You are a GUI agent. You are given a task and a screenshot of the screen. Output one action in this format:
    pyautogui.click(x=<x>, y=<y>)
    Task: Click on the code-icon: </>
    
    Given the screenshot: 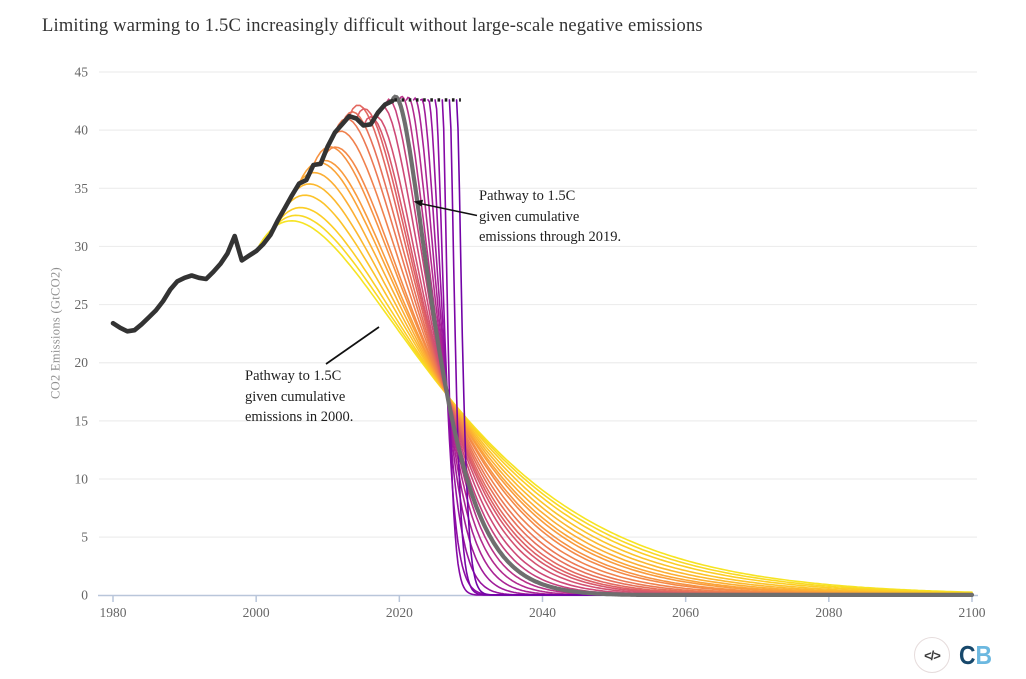 What is the action you would take?
    pyautogui.click(x=932, y=655)
    